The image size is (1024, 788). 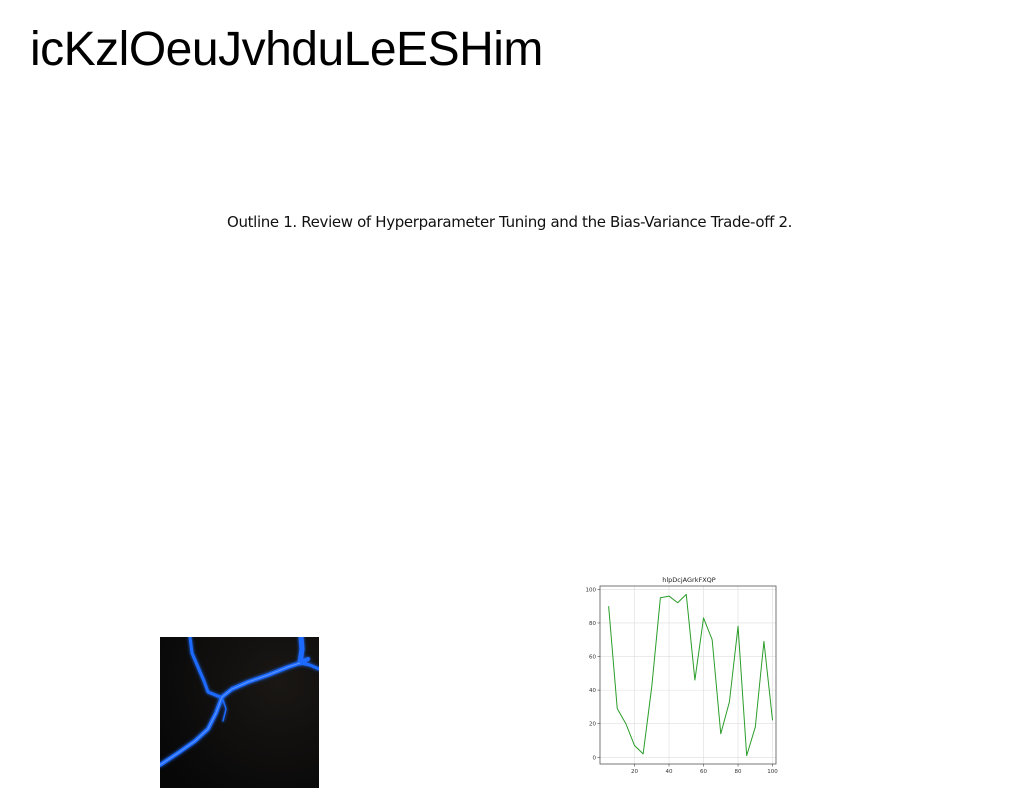 What do you see at coordinates (689, 580) in the screenshot?
I see `chart-title: hlpDcjAGrkFXQP` at bounding box center [689, 580].